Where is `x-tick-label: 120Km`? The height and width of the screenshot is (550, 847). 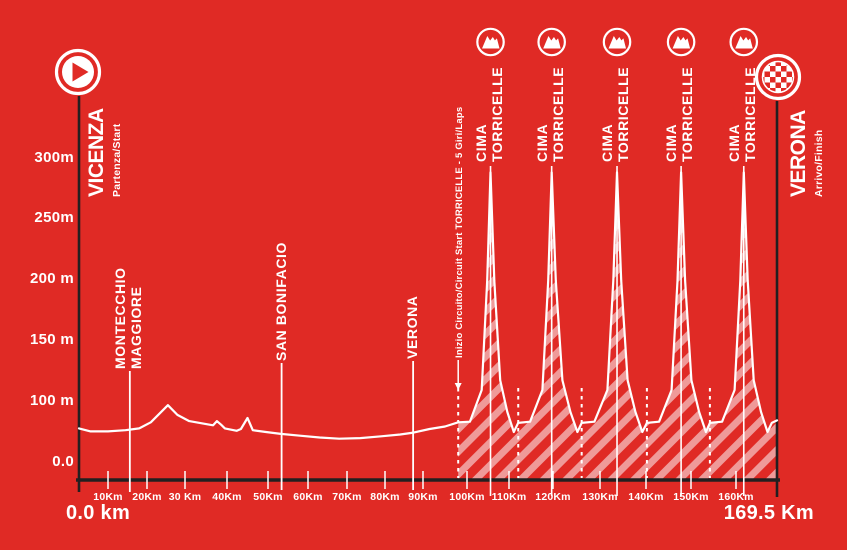
x-tick-label: 120Km is located at coordinates (553, 497).